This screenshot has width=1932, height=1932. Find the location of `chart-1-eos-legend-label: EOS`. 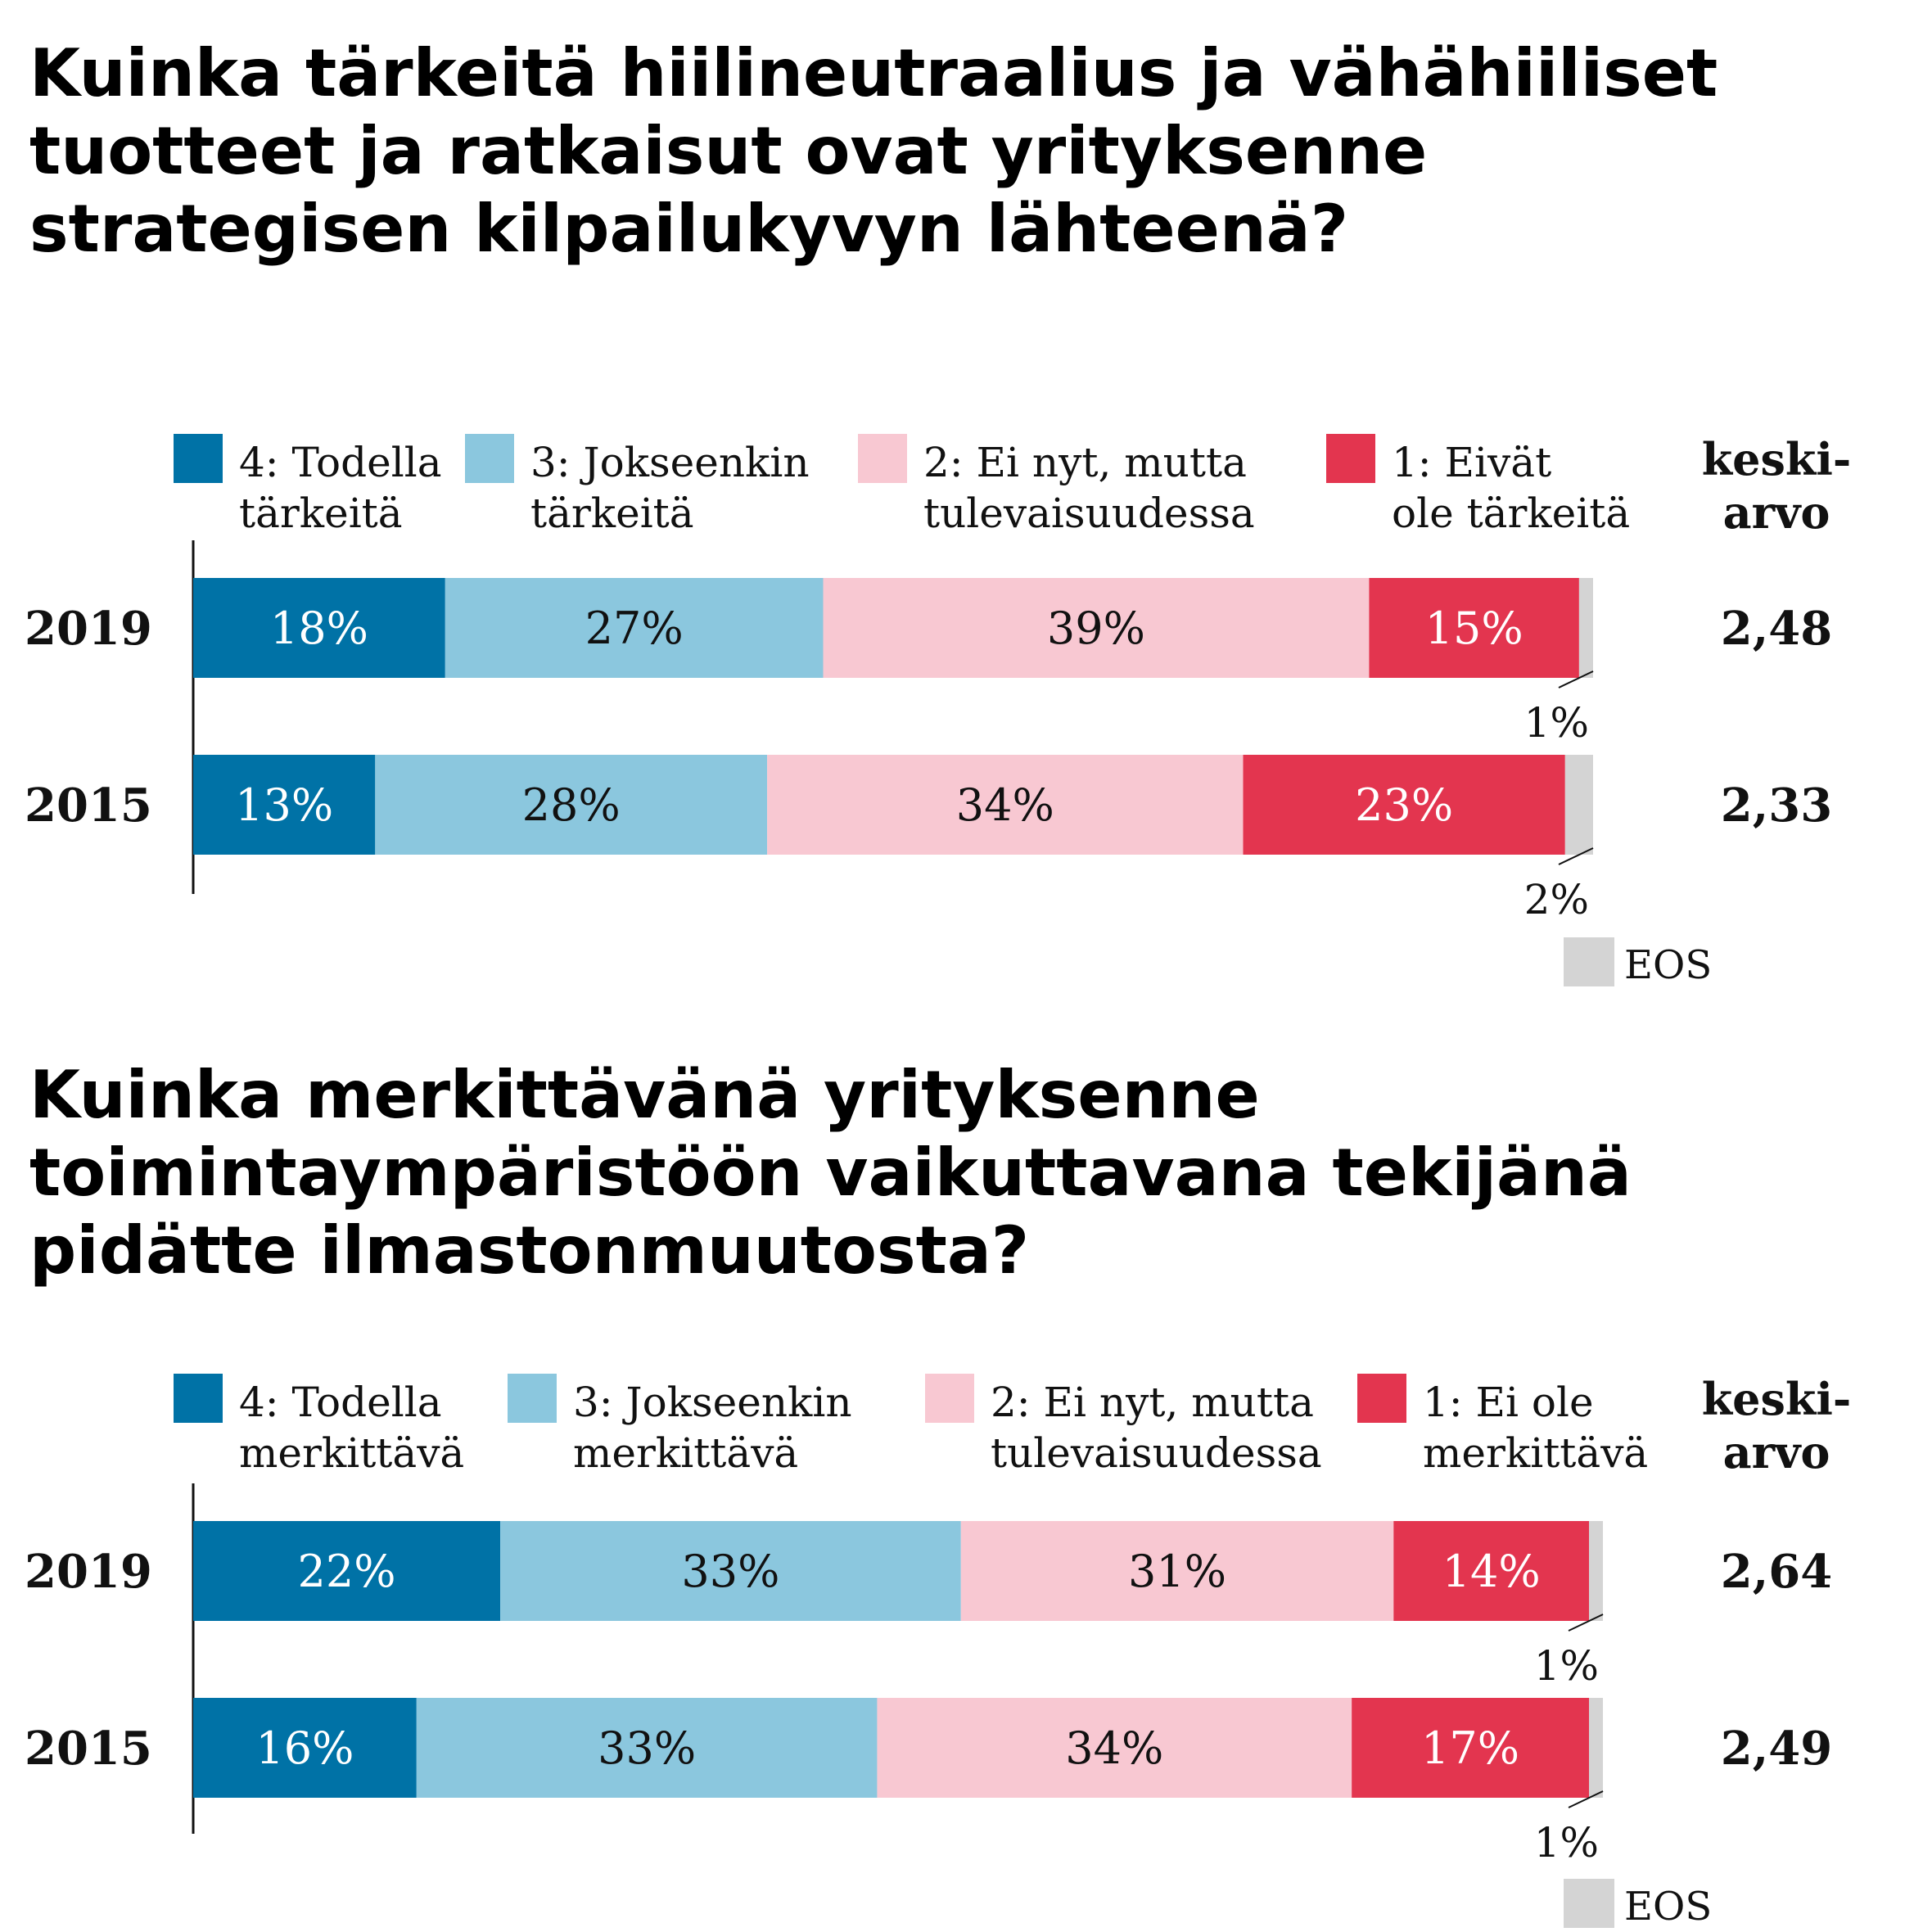

chart-1-eos-legend-label: EOS is located at coordinates (1668, 965).